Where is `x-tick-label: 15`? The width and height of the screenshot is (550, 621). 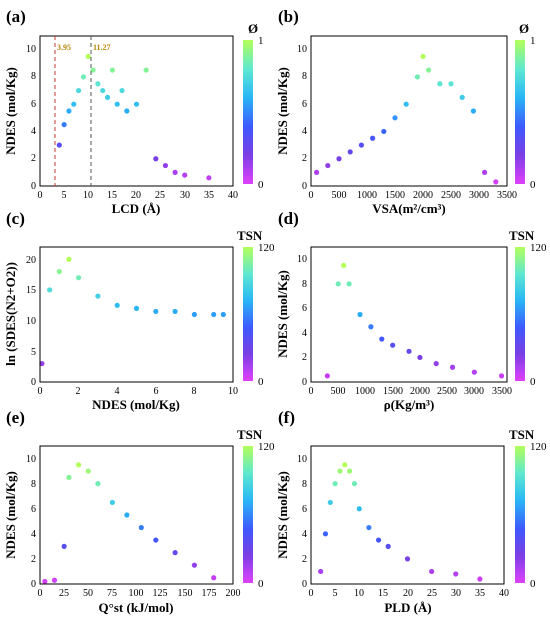 x-tick-label: 15 is located at coordinates (383, 593).